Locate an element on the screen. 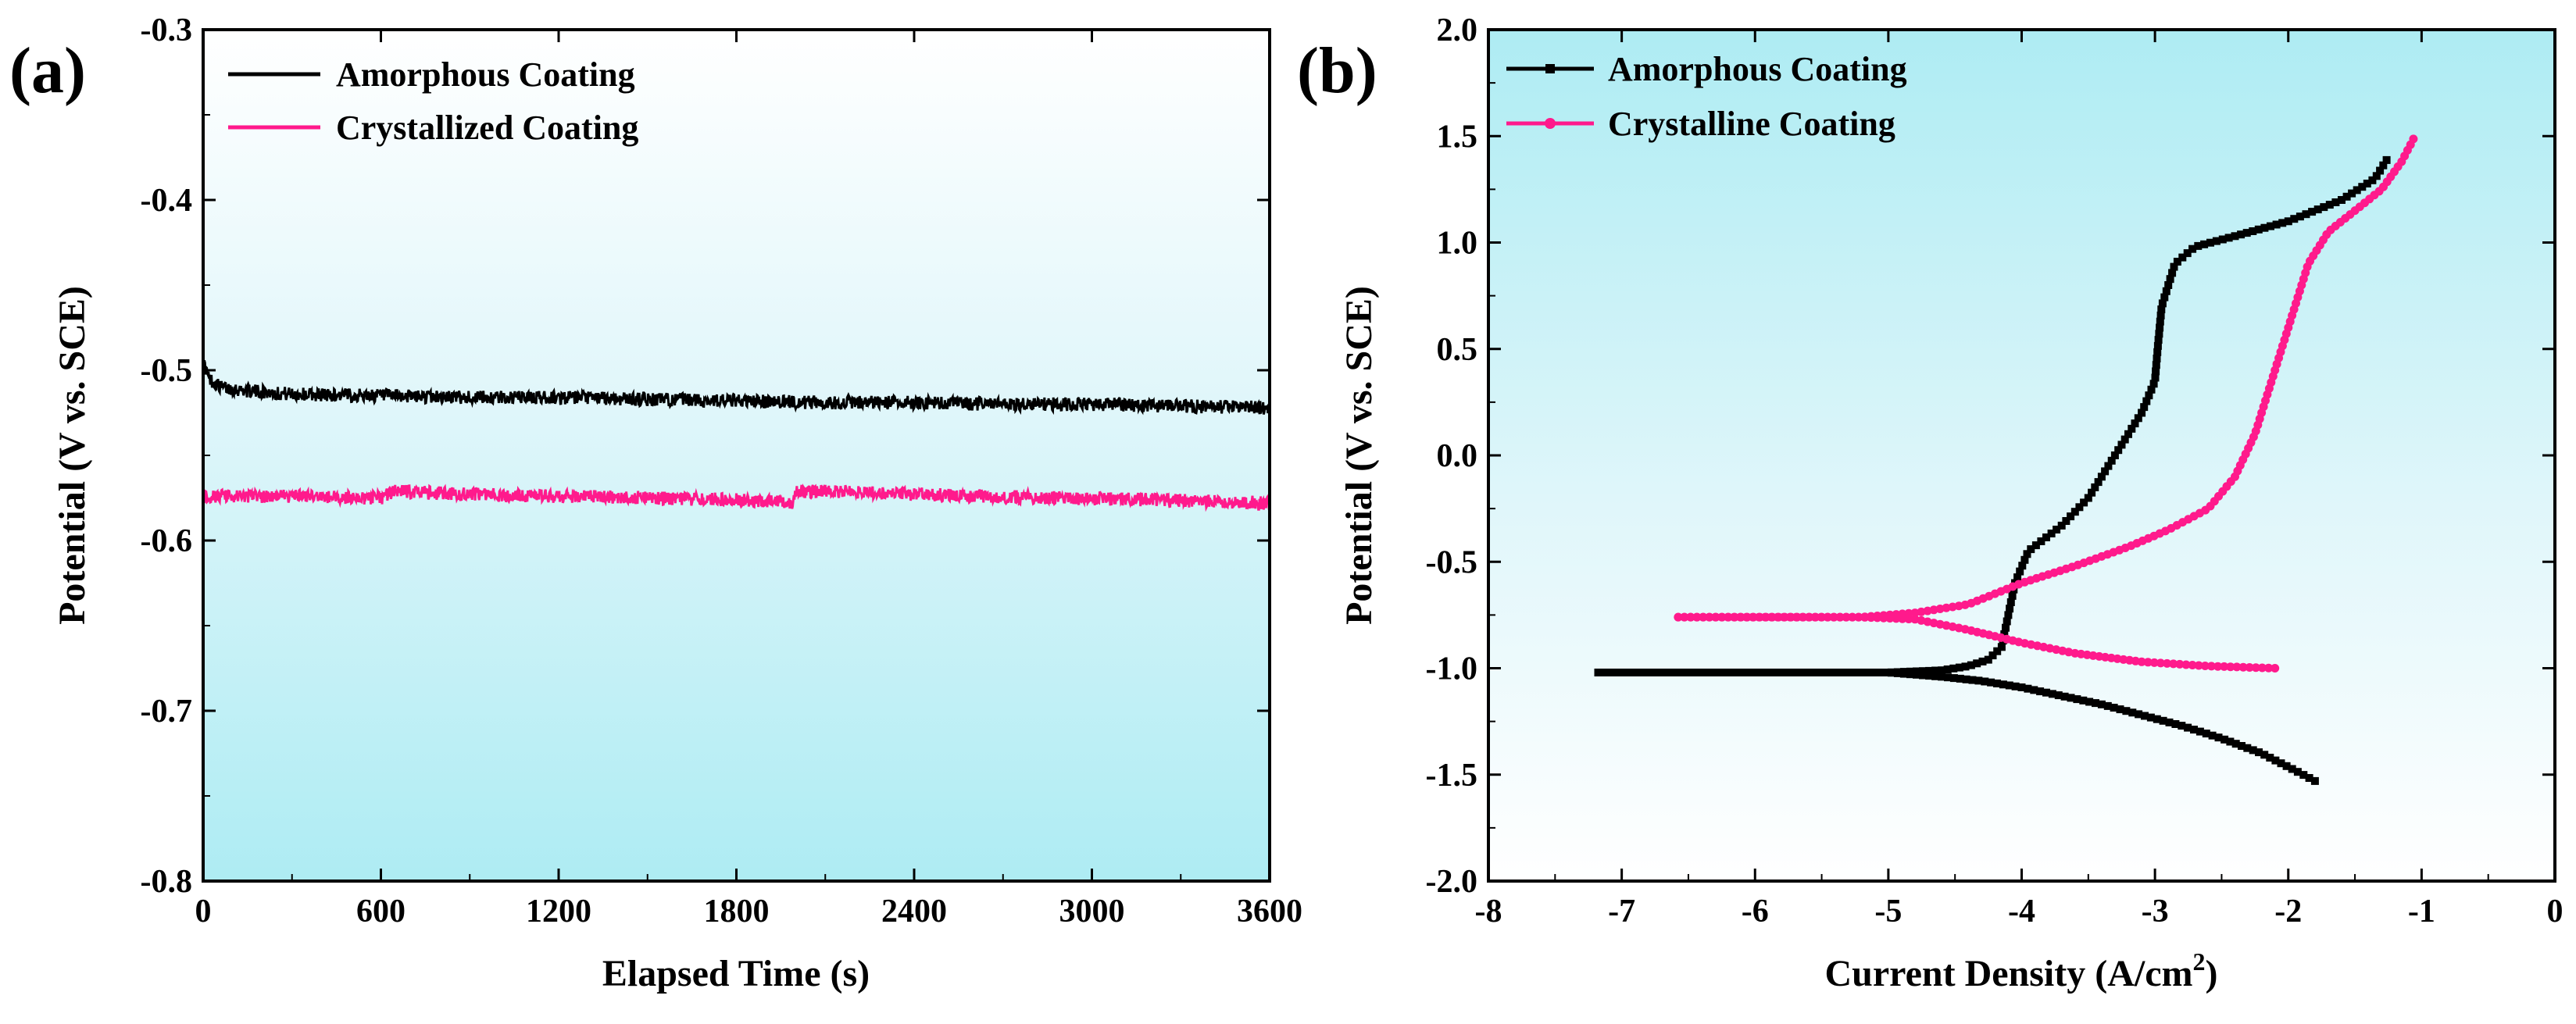 The height and width of the screenshot is (1024, 2576). panel-b-ytick-label: 0.5 is located at coordinates (1458, 350).